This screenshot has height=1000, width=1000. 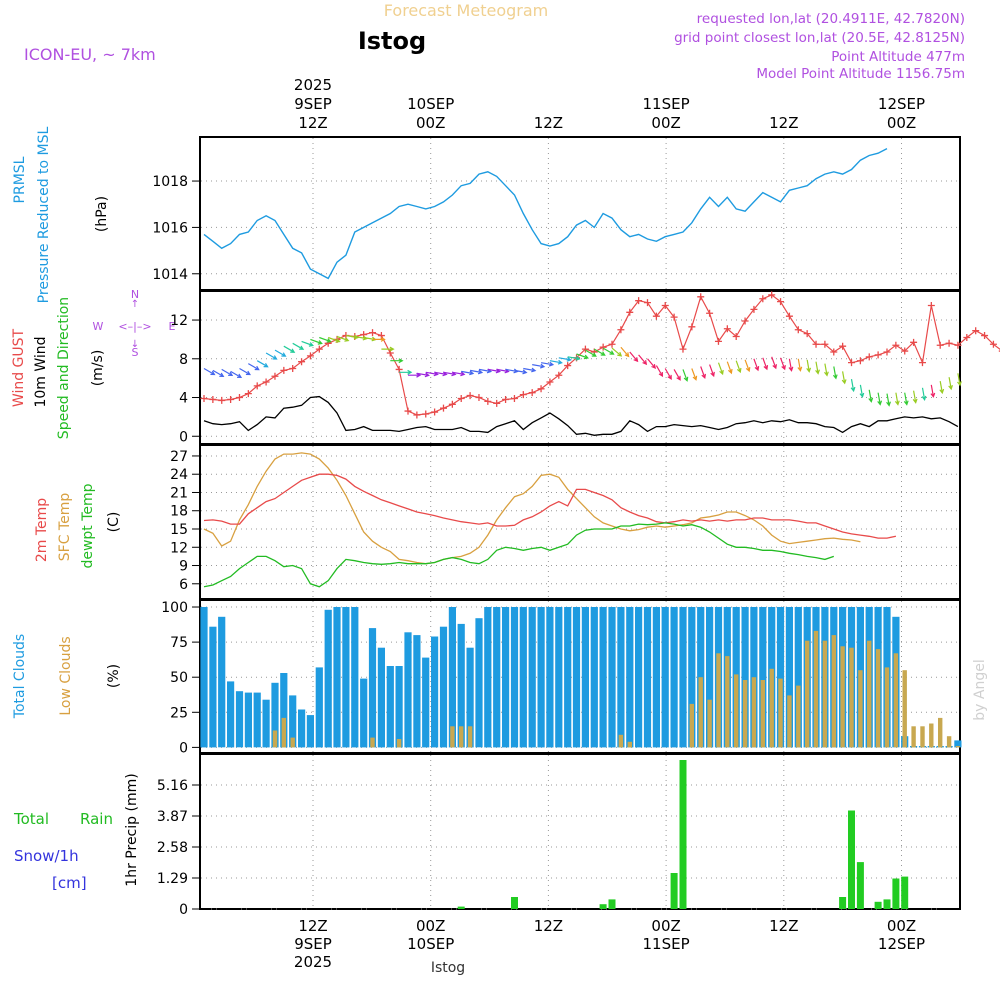 I want to click on compass-ns-arrow: ↑, so click(x=135, y=304).